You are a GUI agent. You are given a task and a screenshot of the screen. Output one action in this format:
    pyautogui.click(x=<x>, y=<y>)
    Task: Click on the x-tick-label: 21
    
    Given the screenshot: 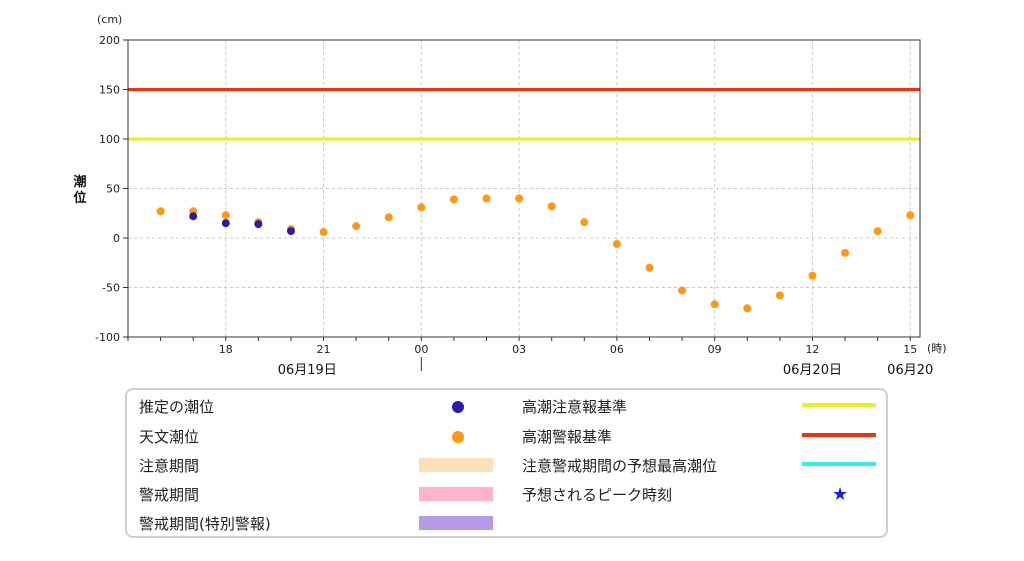 What is the action you would take?
    pyautogui.click(x=324, y=349)
    